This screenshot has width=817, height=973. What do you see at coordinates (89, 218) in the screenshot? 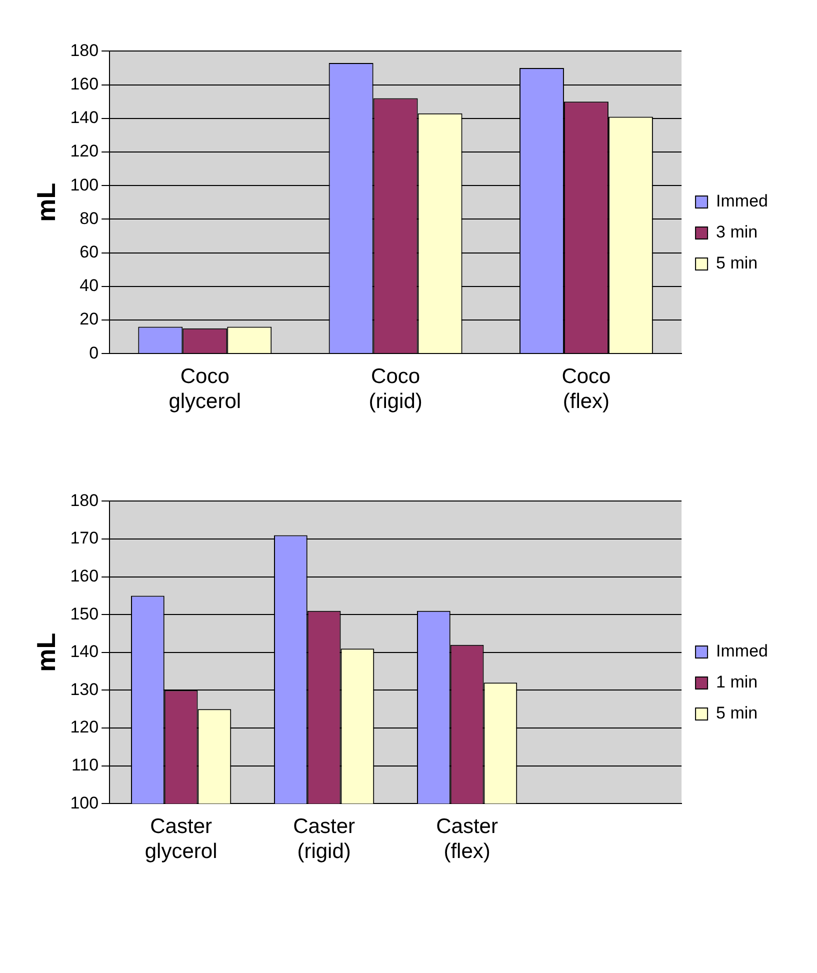
I see `y-tick-label: 80` at bounding box center [89, 218].